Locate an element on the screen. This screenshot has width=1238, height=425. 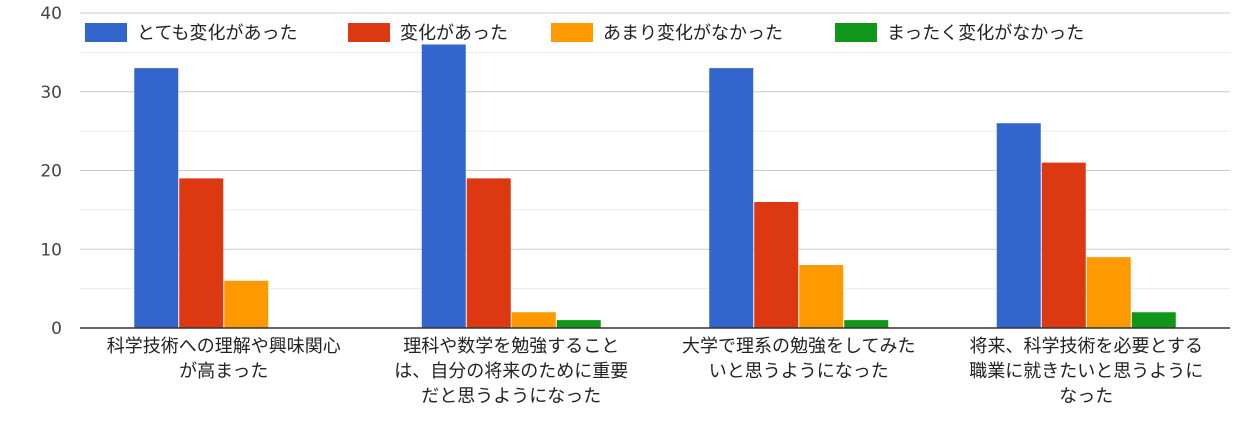
x-category-label-line: 大学で理系の勉強をしてみた is located at coordinates (798, 346).